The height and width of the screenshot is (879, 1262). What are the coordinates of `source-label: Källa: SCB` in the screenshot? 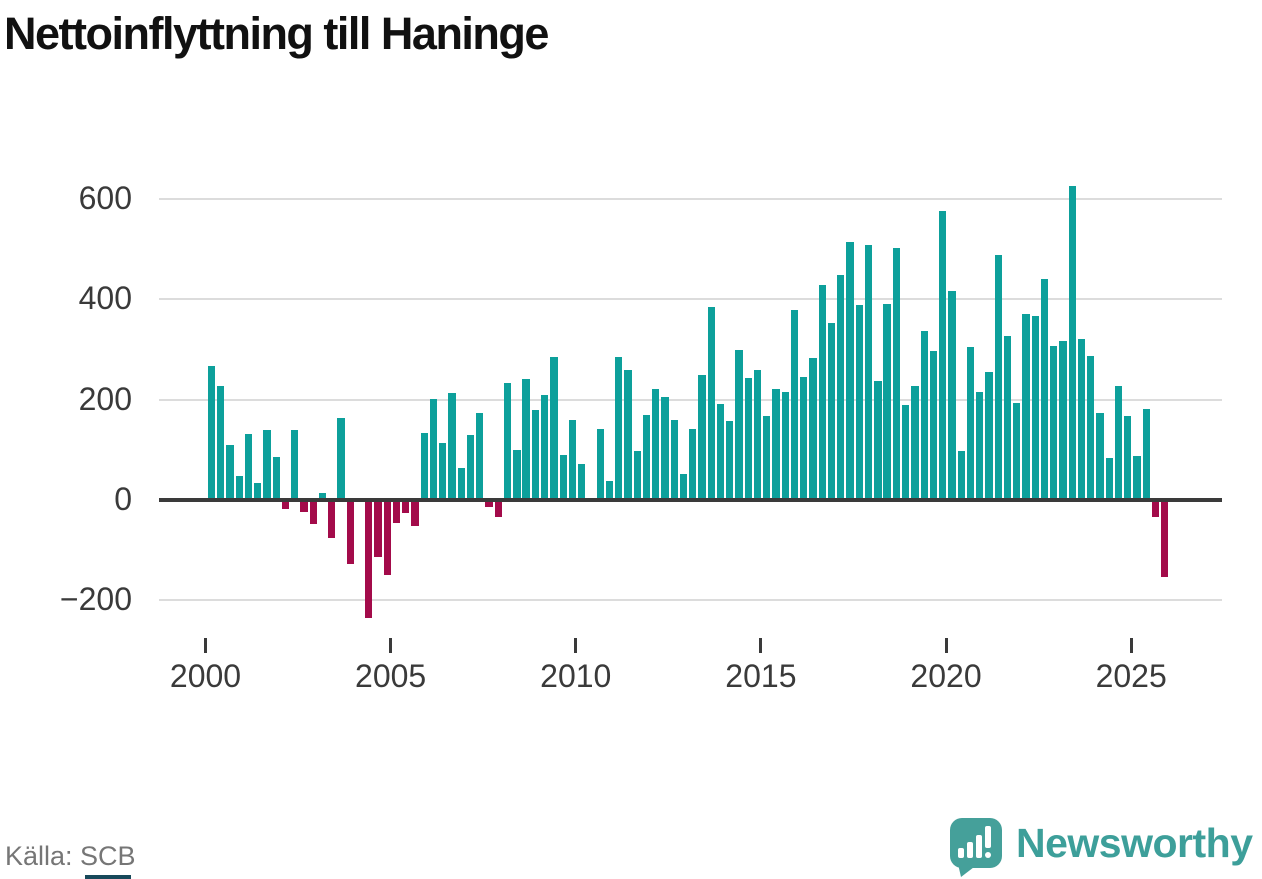 It's located at (70, 856).